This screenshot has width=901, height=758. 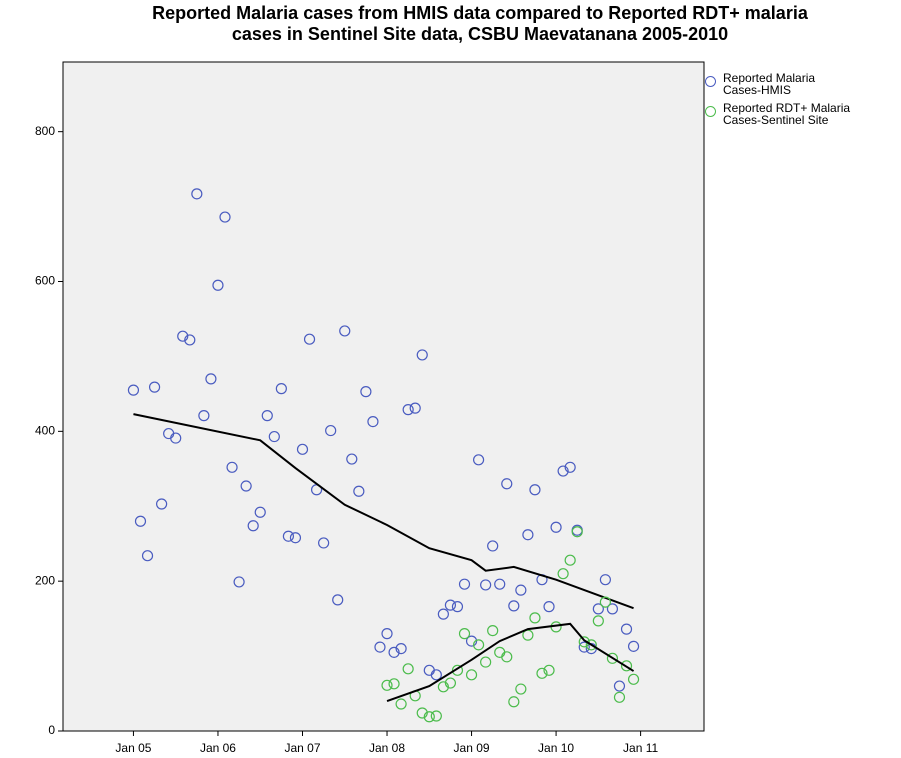 What do you see at coordinates (45, 431) in the screenshot?
I see `y-tick-label: 400` at bounding box center [45, 431].